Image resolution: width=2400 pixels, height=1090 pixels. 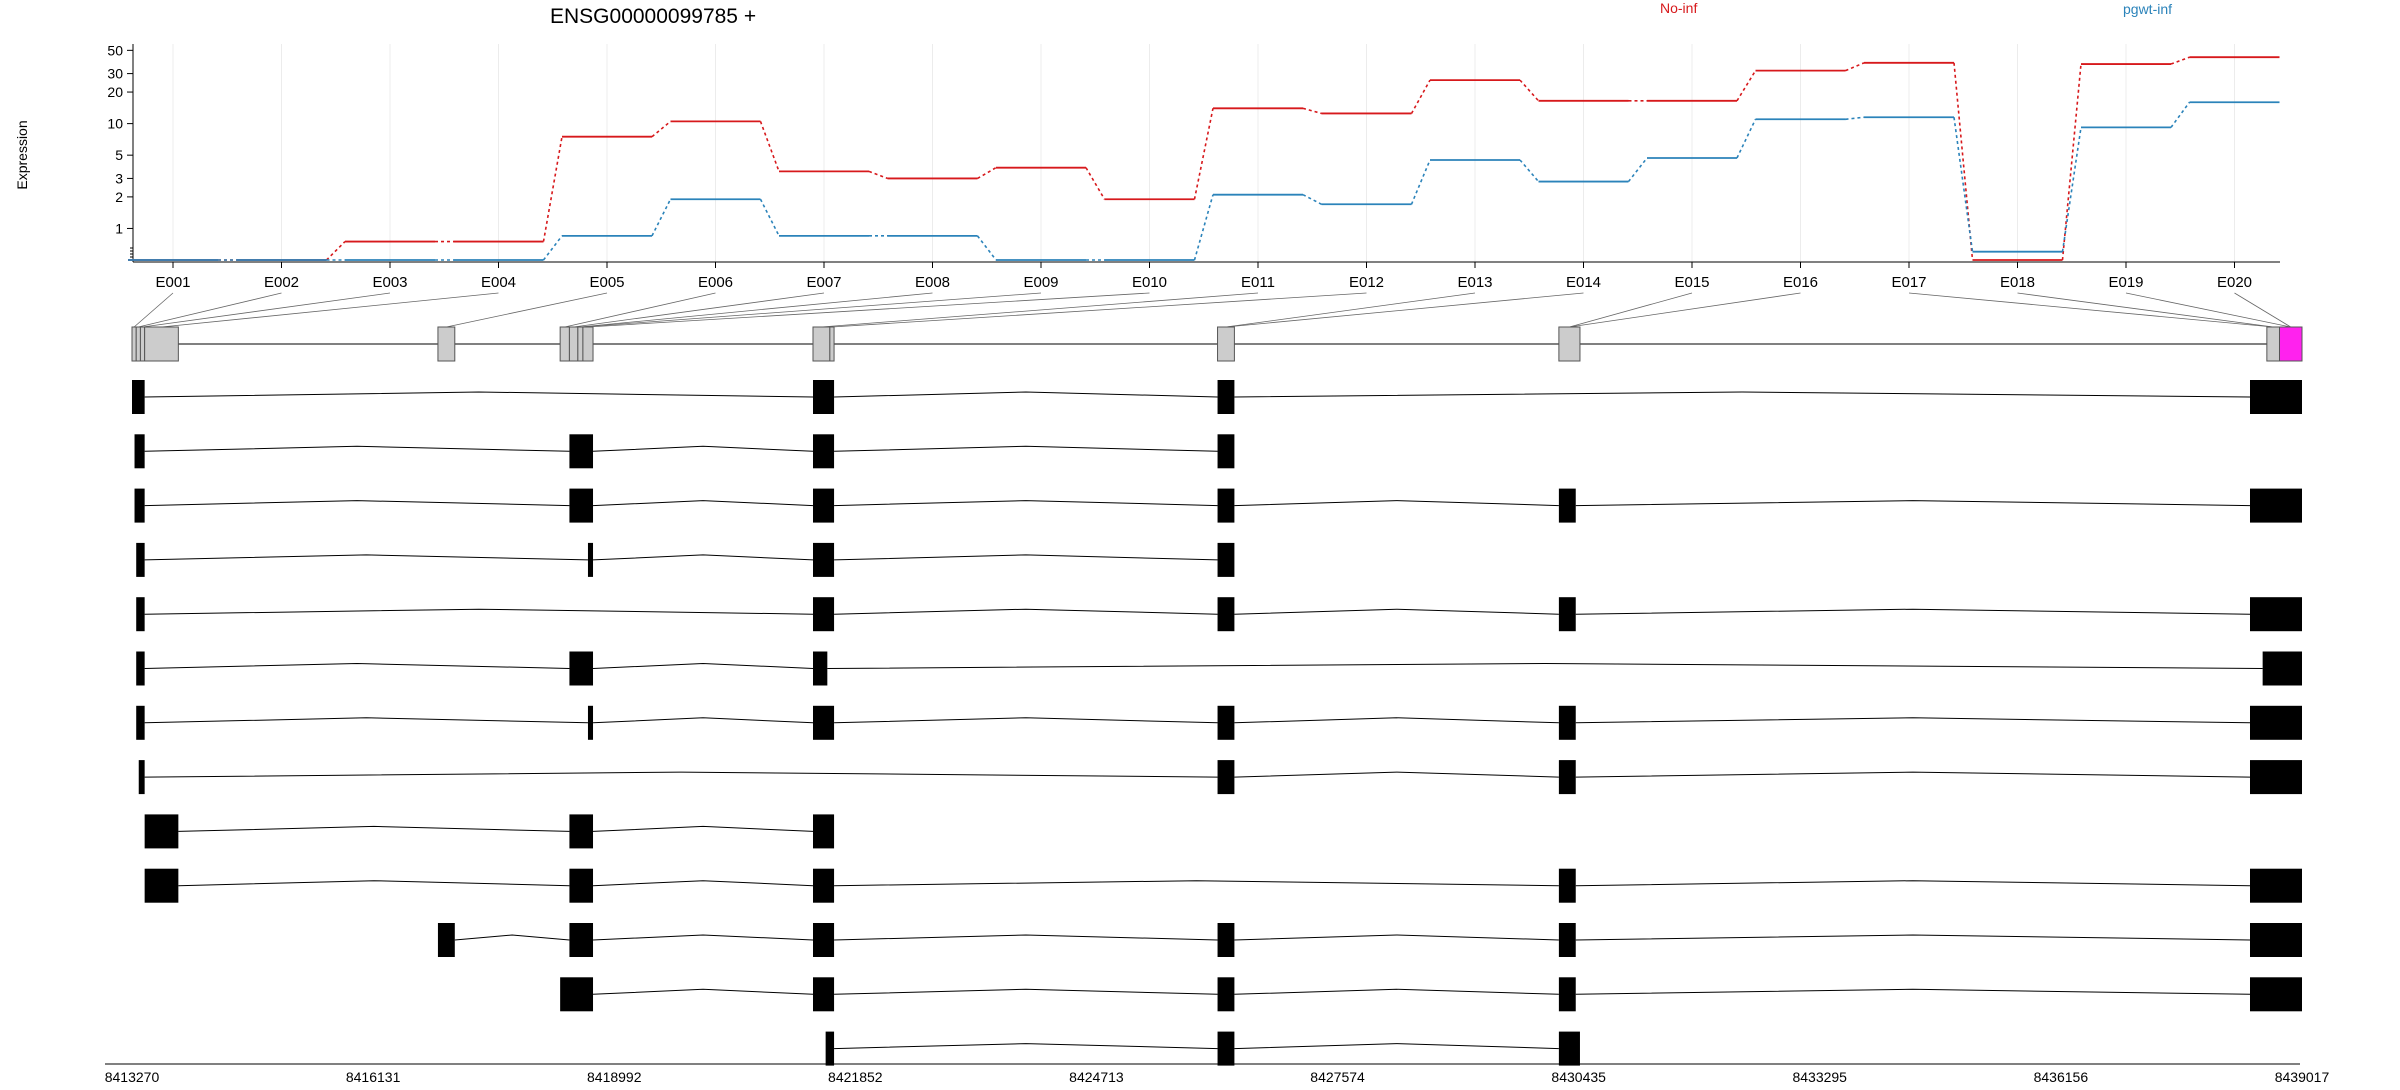 What do you see at coordinates (1404, 310) in the screenshot?
I see `exon-connector-e014` at bounding box center [1404, 310].